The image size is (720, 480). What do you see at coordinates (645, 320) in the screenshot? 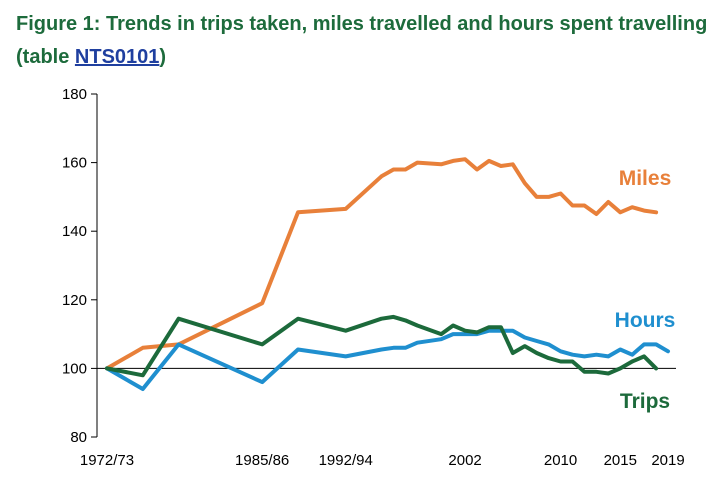
I see `series-label-hours: Hours` at bounding box center [645, 320].